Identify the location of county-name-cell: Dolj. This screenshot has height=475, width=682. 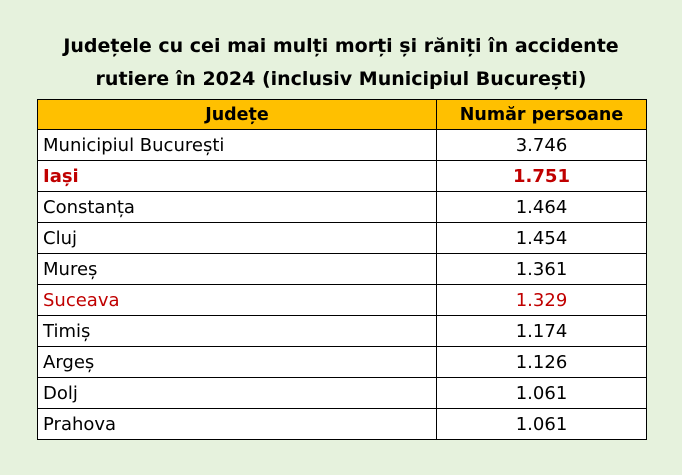
(237, 393).